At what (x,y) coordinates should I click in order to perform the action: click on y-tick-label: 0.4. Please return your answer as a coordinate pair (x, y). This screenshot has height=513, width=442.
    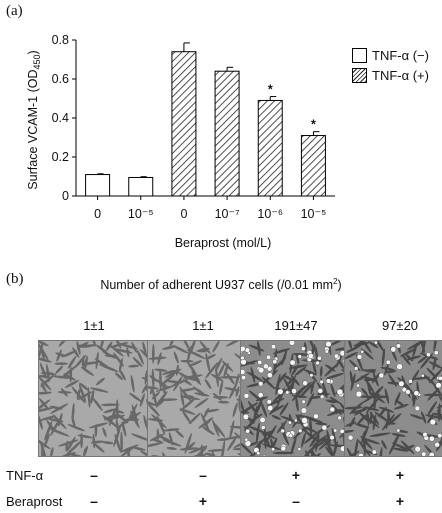
    Looking at the image, I should click on (60, 118).